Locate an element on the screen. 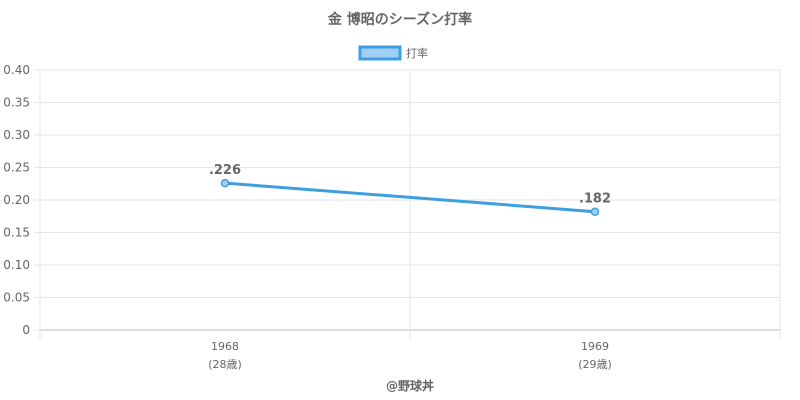  x-axis: 1968 (28歳) 1969 (29歳) is located at coordinates (410, 355).